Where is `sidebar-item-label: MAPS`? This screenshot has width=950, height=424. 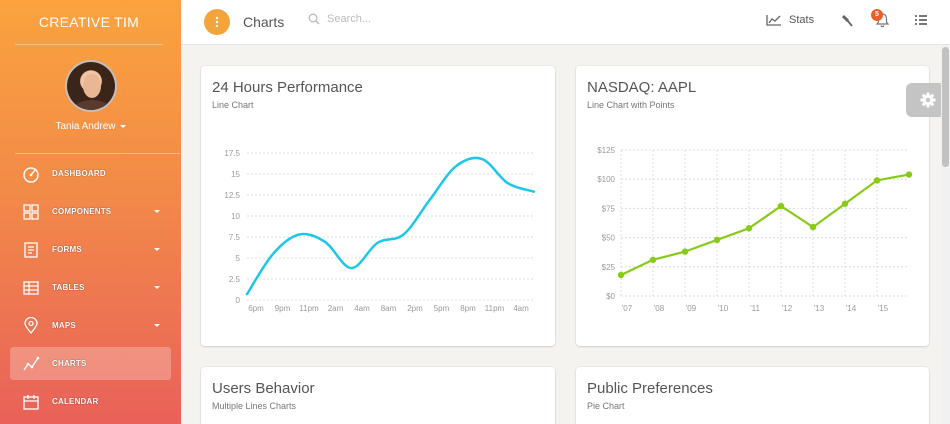 sidebar-item-label: MAPS is located at coordinates (64, 325).